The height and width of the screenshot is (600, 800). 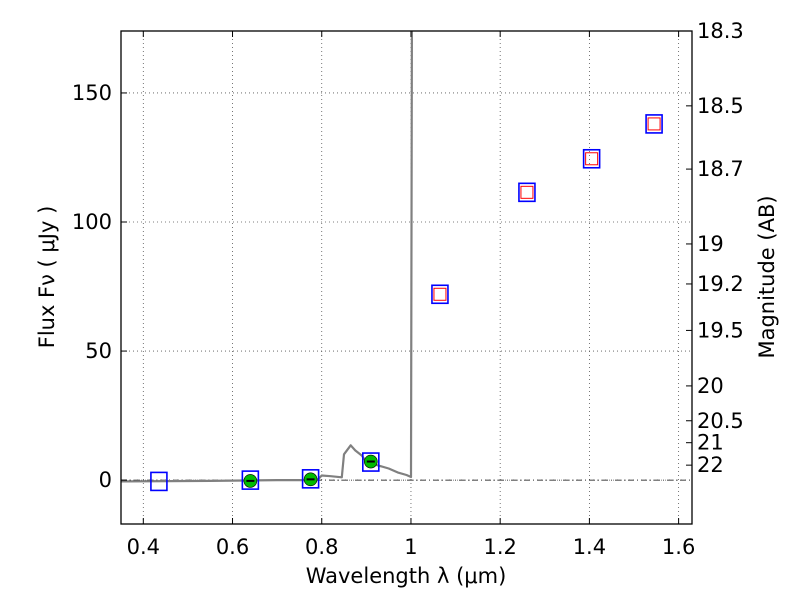 What do you see at coordinates (499, 547) in the screenshot?
I see `x-tick-label: 1.2` at bounding box center [499, 547].